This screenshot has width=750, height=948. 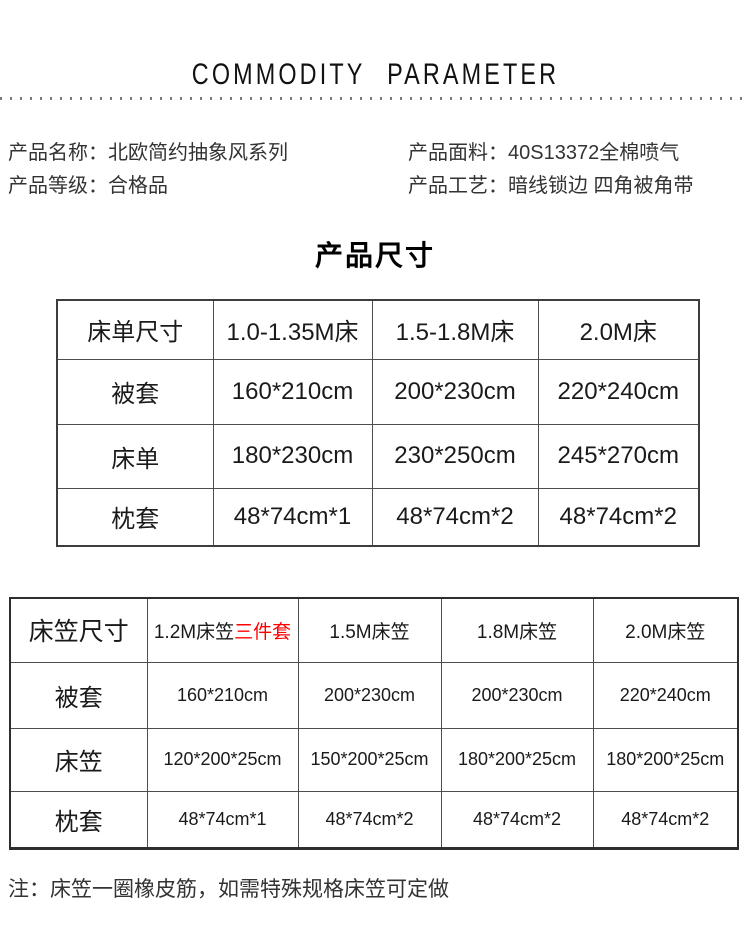 I want to click on sheet-table-header-cell: 2.0M床, so click(x=618, y=329).